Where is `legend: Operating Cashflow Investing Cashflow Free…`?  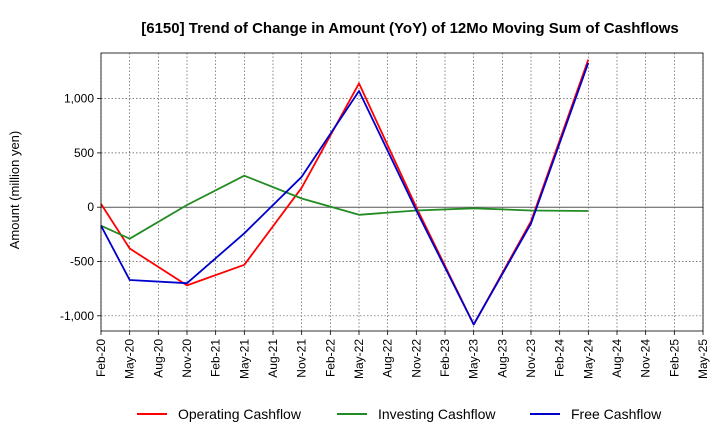 legend: Operating Cashflow Investing Cashflow Free… is located at coordinates (399, 414).